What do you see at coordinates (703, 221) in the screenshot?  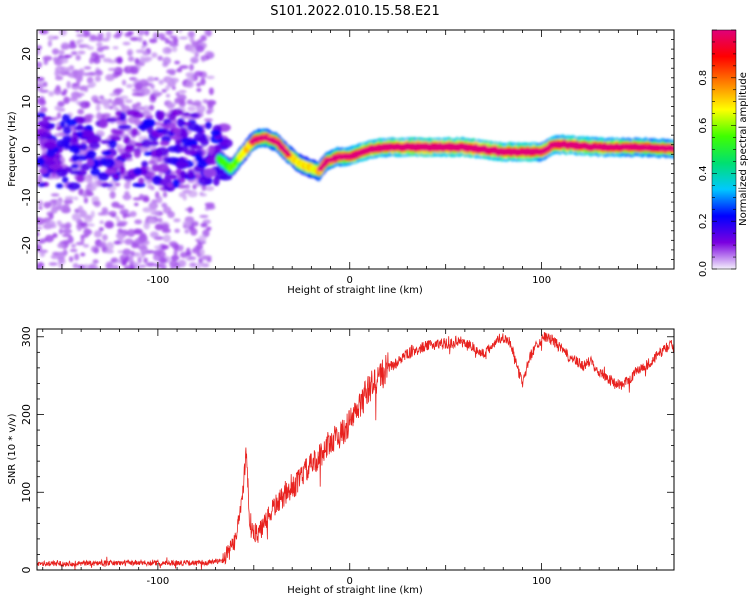 I see `colorbar-tick-label: 0.2` at bounding box center [703, 221].